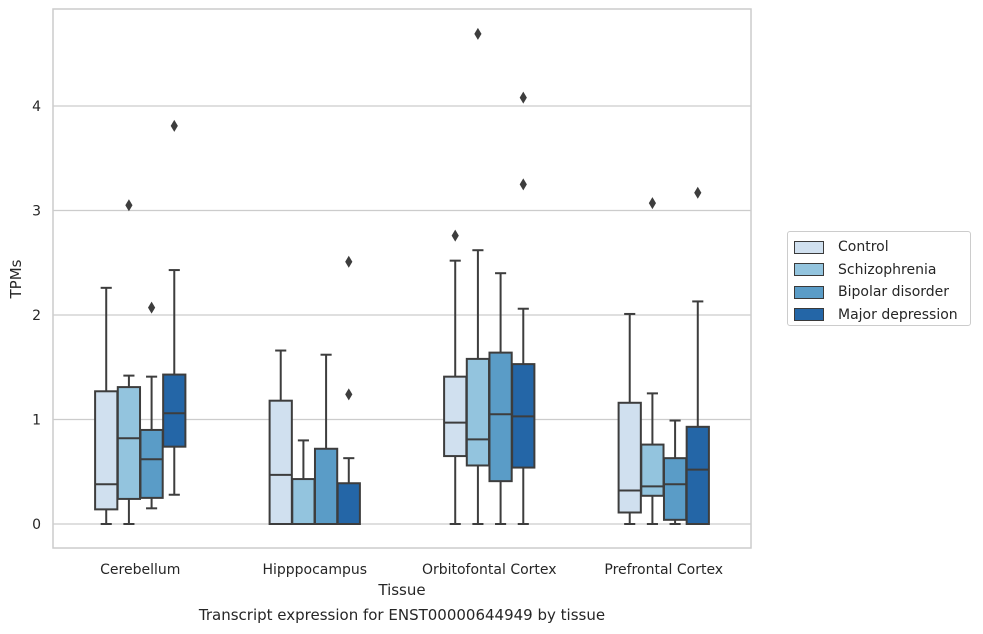 The image size is (983, 634). I want to click on legend-item-bipolar-disorder: Bipolar disorder, so click(879, 292).